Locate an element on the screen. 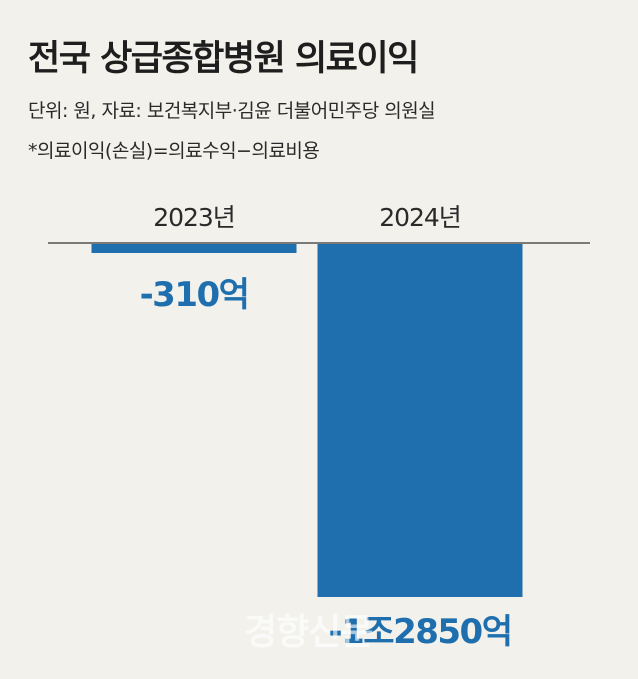 This screenshot has width=638, height=679. formula-note: *의료이익(손실)=의료수익−의료비용 is located at coordinates (174, 151).